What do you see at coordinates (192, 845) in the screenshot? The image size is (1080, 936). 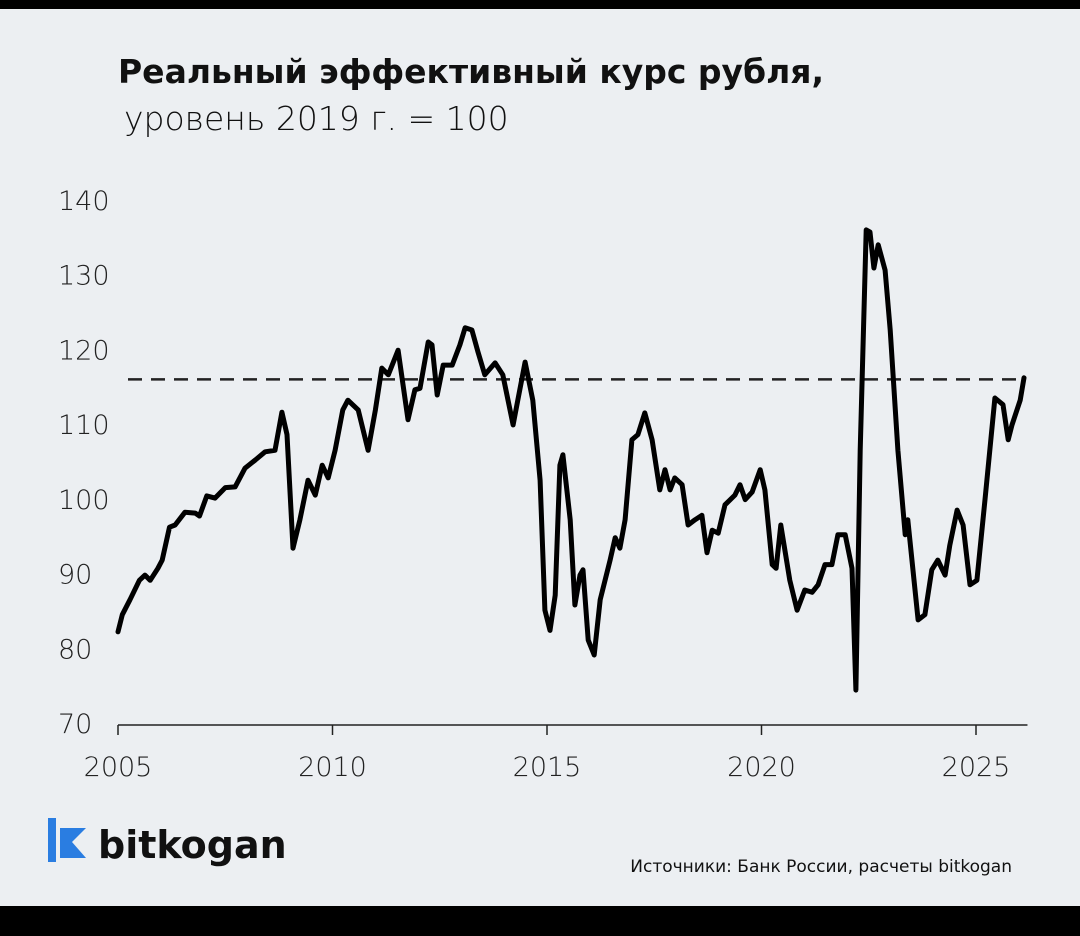 I see `logo-text: bitkogan` at bounding box center [192, 845].